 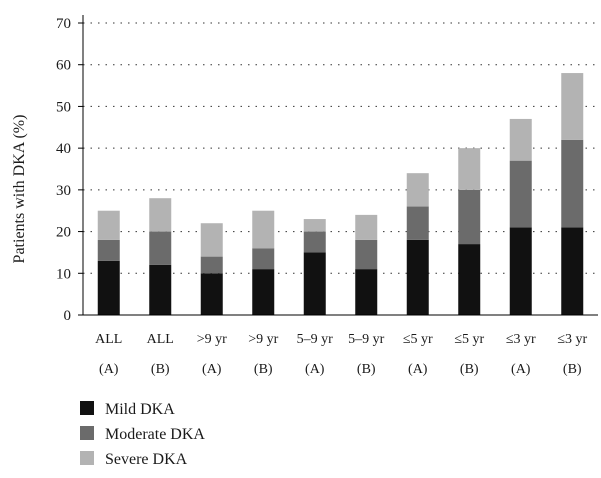 What do you see at coordinates (63, 107) in the screenshot?
I see `y-tick-label: 50` at bounding box center [63, 107].